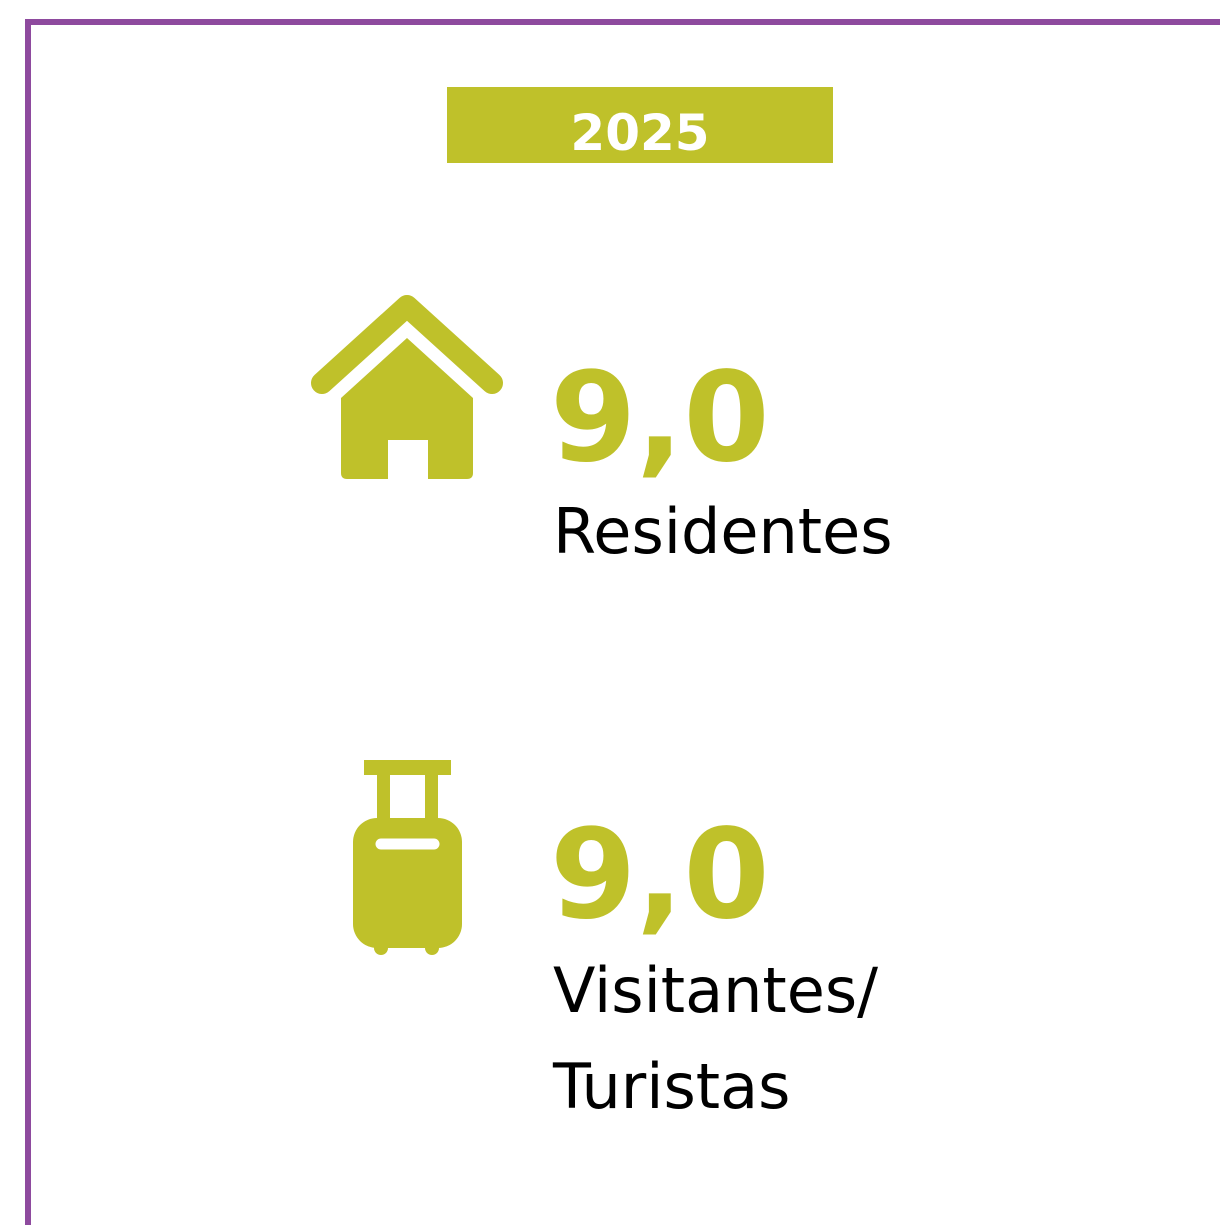  What do you see at coordinates (723, 531) in the screenshot?
I see `label: Residentes` at bounding box center [723, 531].